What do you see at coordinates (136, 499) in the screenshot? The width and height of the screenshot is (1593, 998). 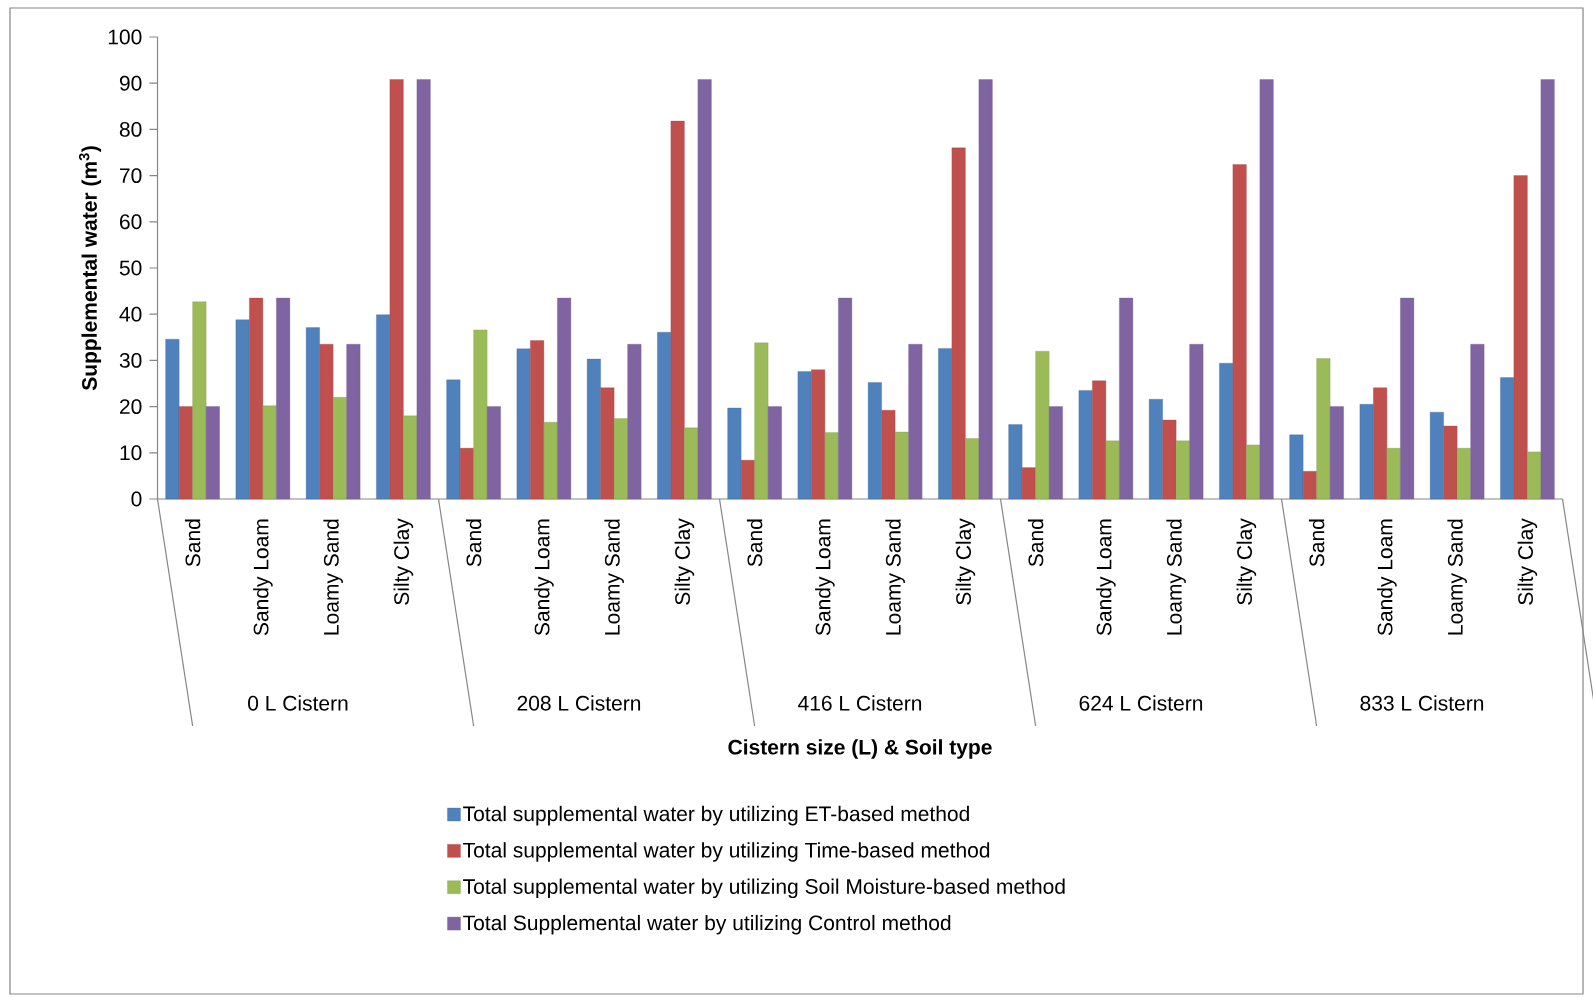 I see `y-tick-label: 0` at bounding box center [136, 499].